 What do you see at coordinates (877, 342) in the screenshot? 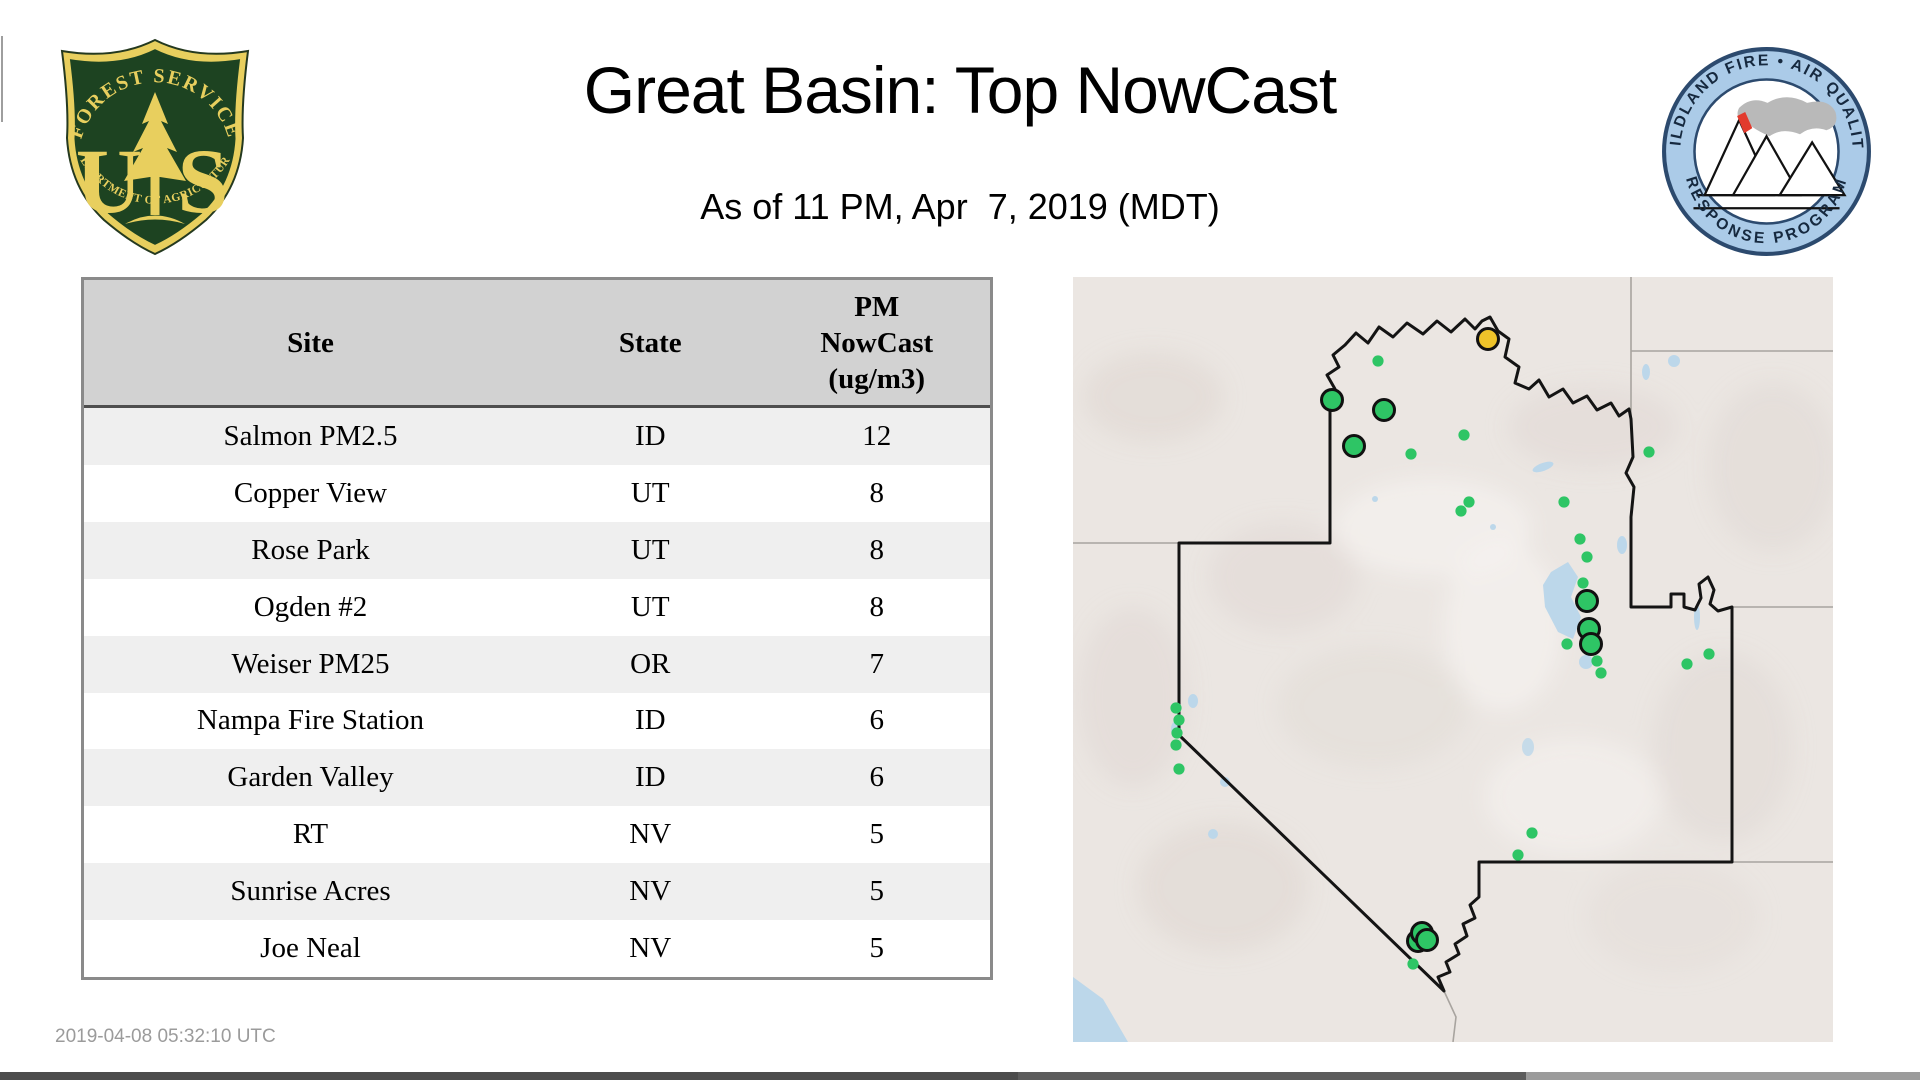
I see `col-header-pm-nowcast: PM NowCast (ug/m3)` at bounding box center [877, 342].